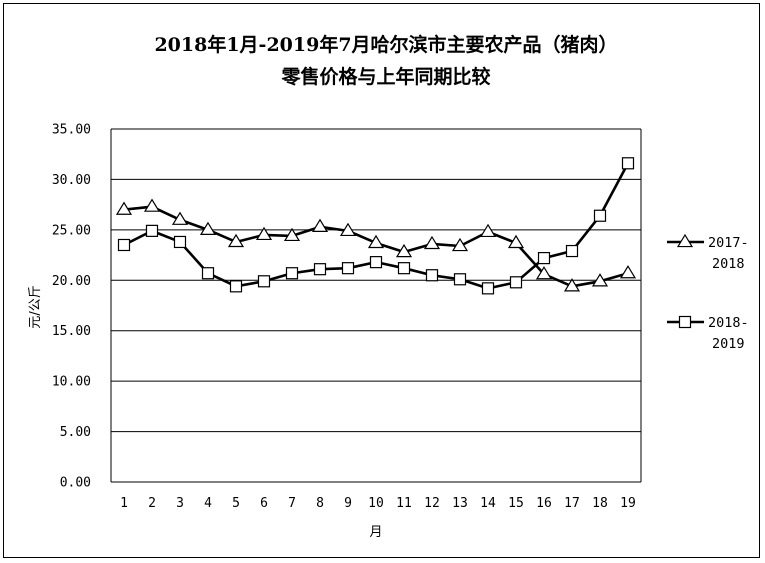  What do you see at coordinates (385, 76) in the screenshot?
I see `chart-title-line-2: 零售价格与上年同期比较` at bounding box center [385, 76].